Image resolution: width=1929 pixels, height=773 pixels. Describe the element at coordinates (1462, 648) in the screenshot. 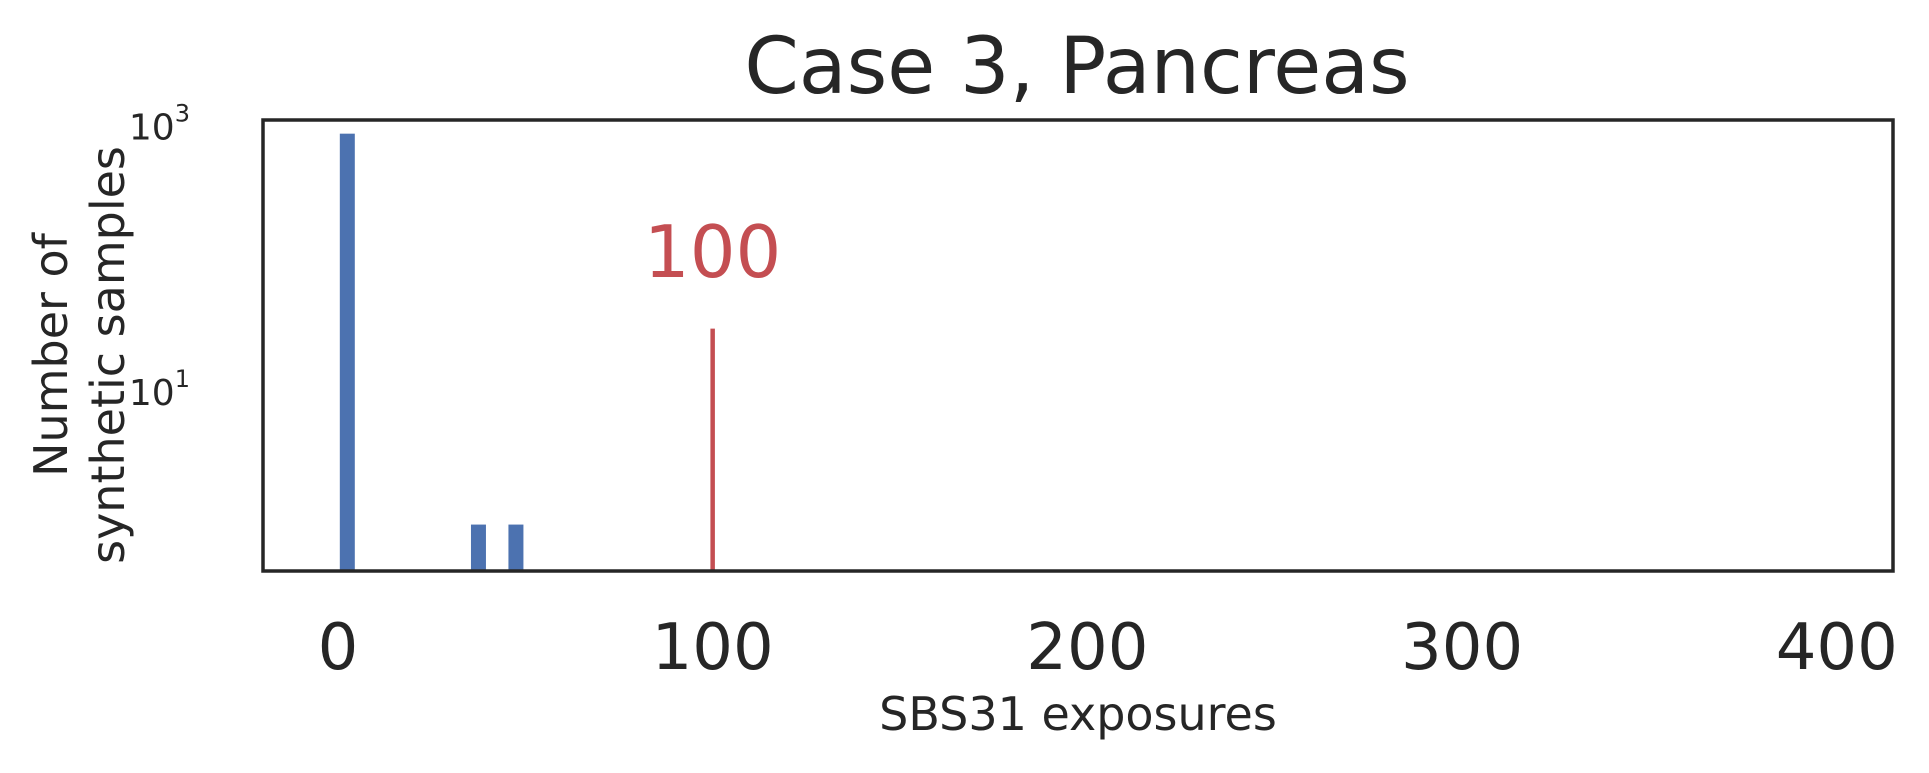

I see `x-tick-label-4: 300` at that location.